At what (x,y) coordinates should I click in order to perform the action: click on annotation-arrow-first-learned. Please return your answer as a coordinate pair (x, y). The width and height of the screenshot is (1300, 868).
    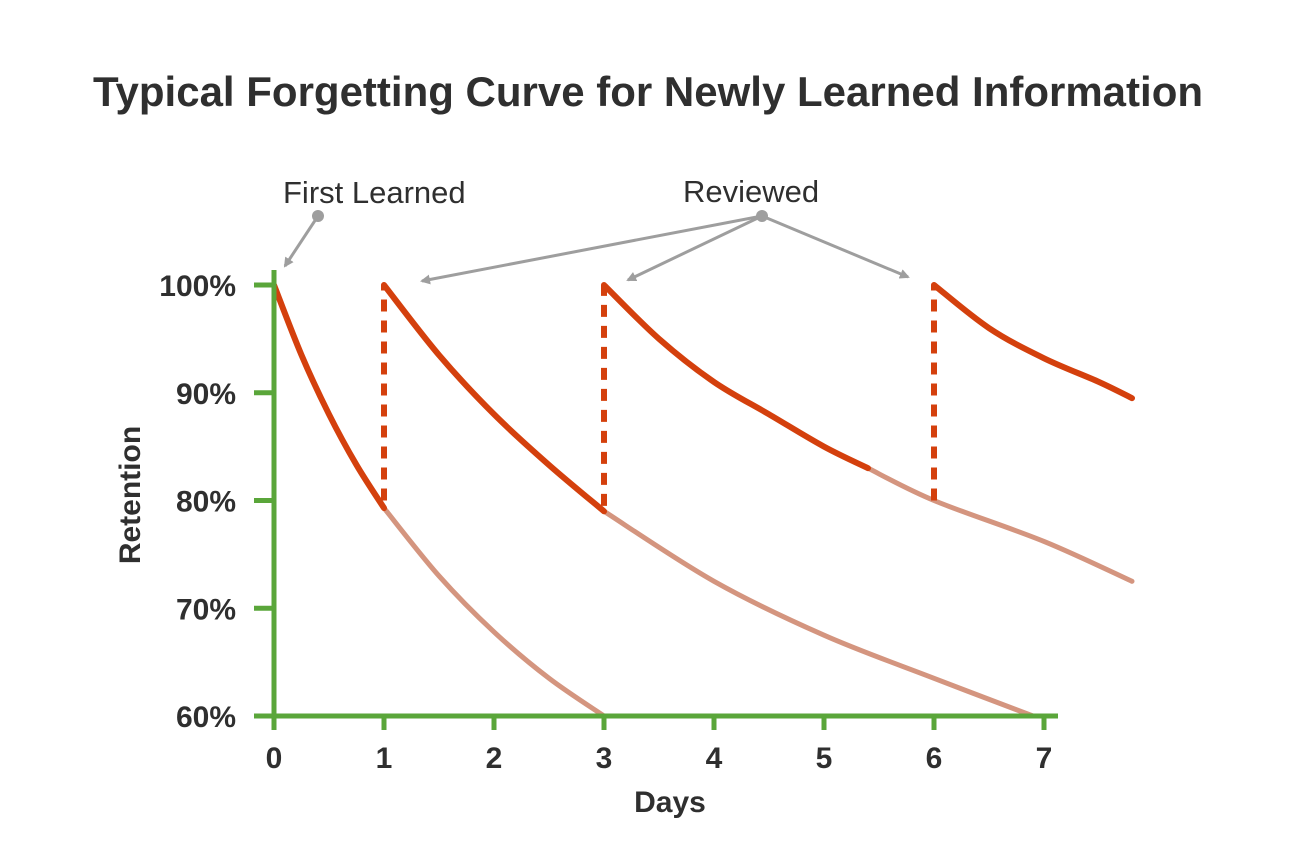
    Looking at the image, I should click on (301, 241).